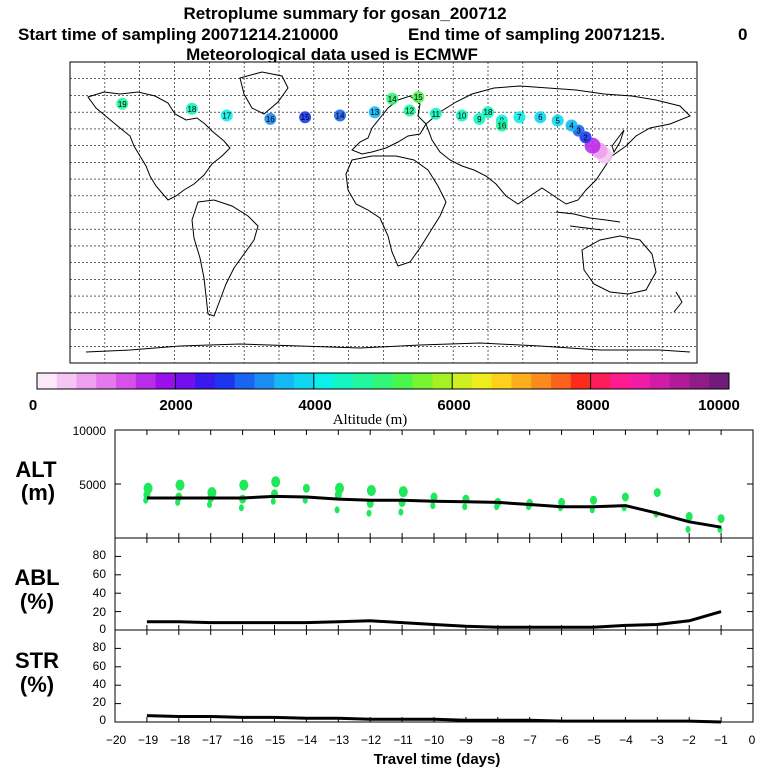 The image size is (768, 773). I want to click on coast-africa, so click(396, 211).